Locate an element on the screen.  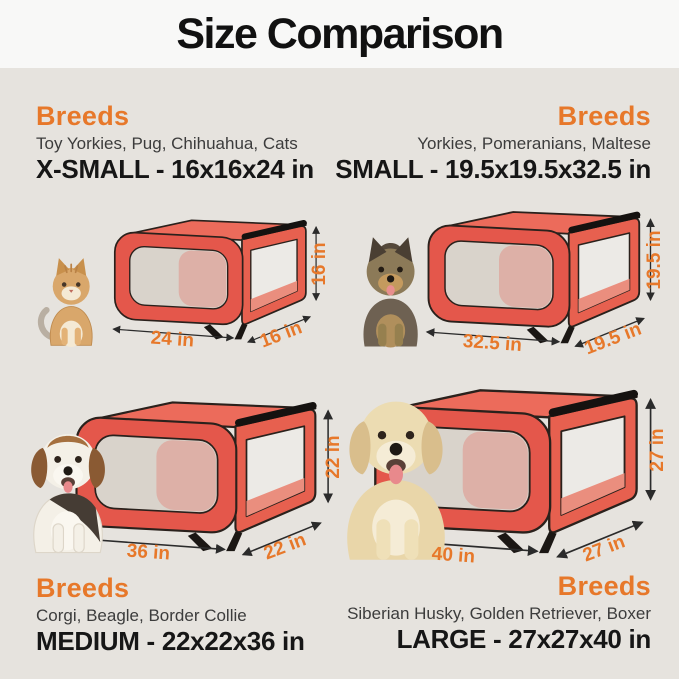
crate-illustration is located at coordinates (201, 478).